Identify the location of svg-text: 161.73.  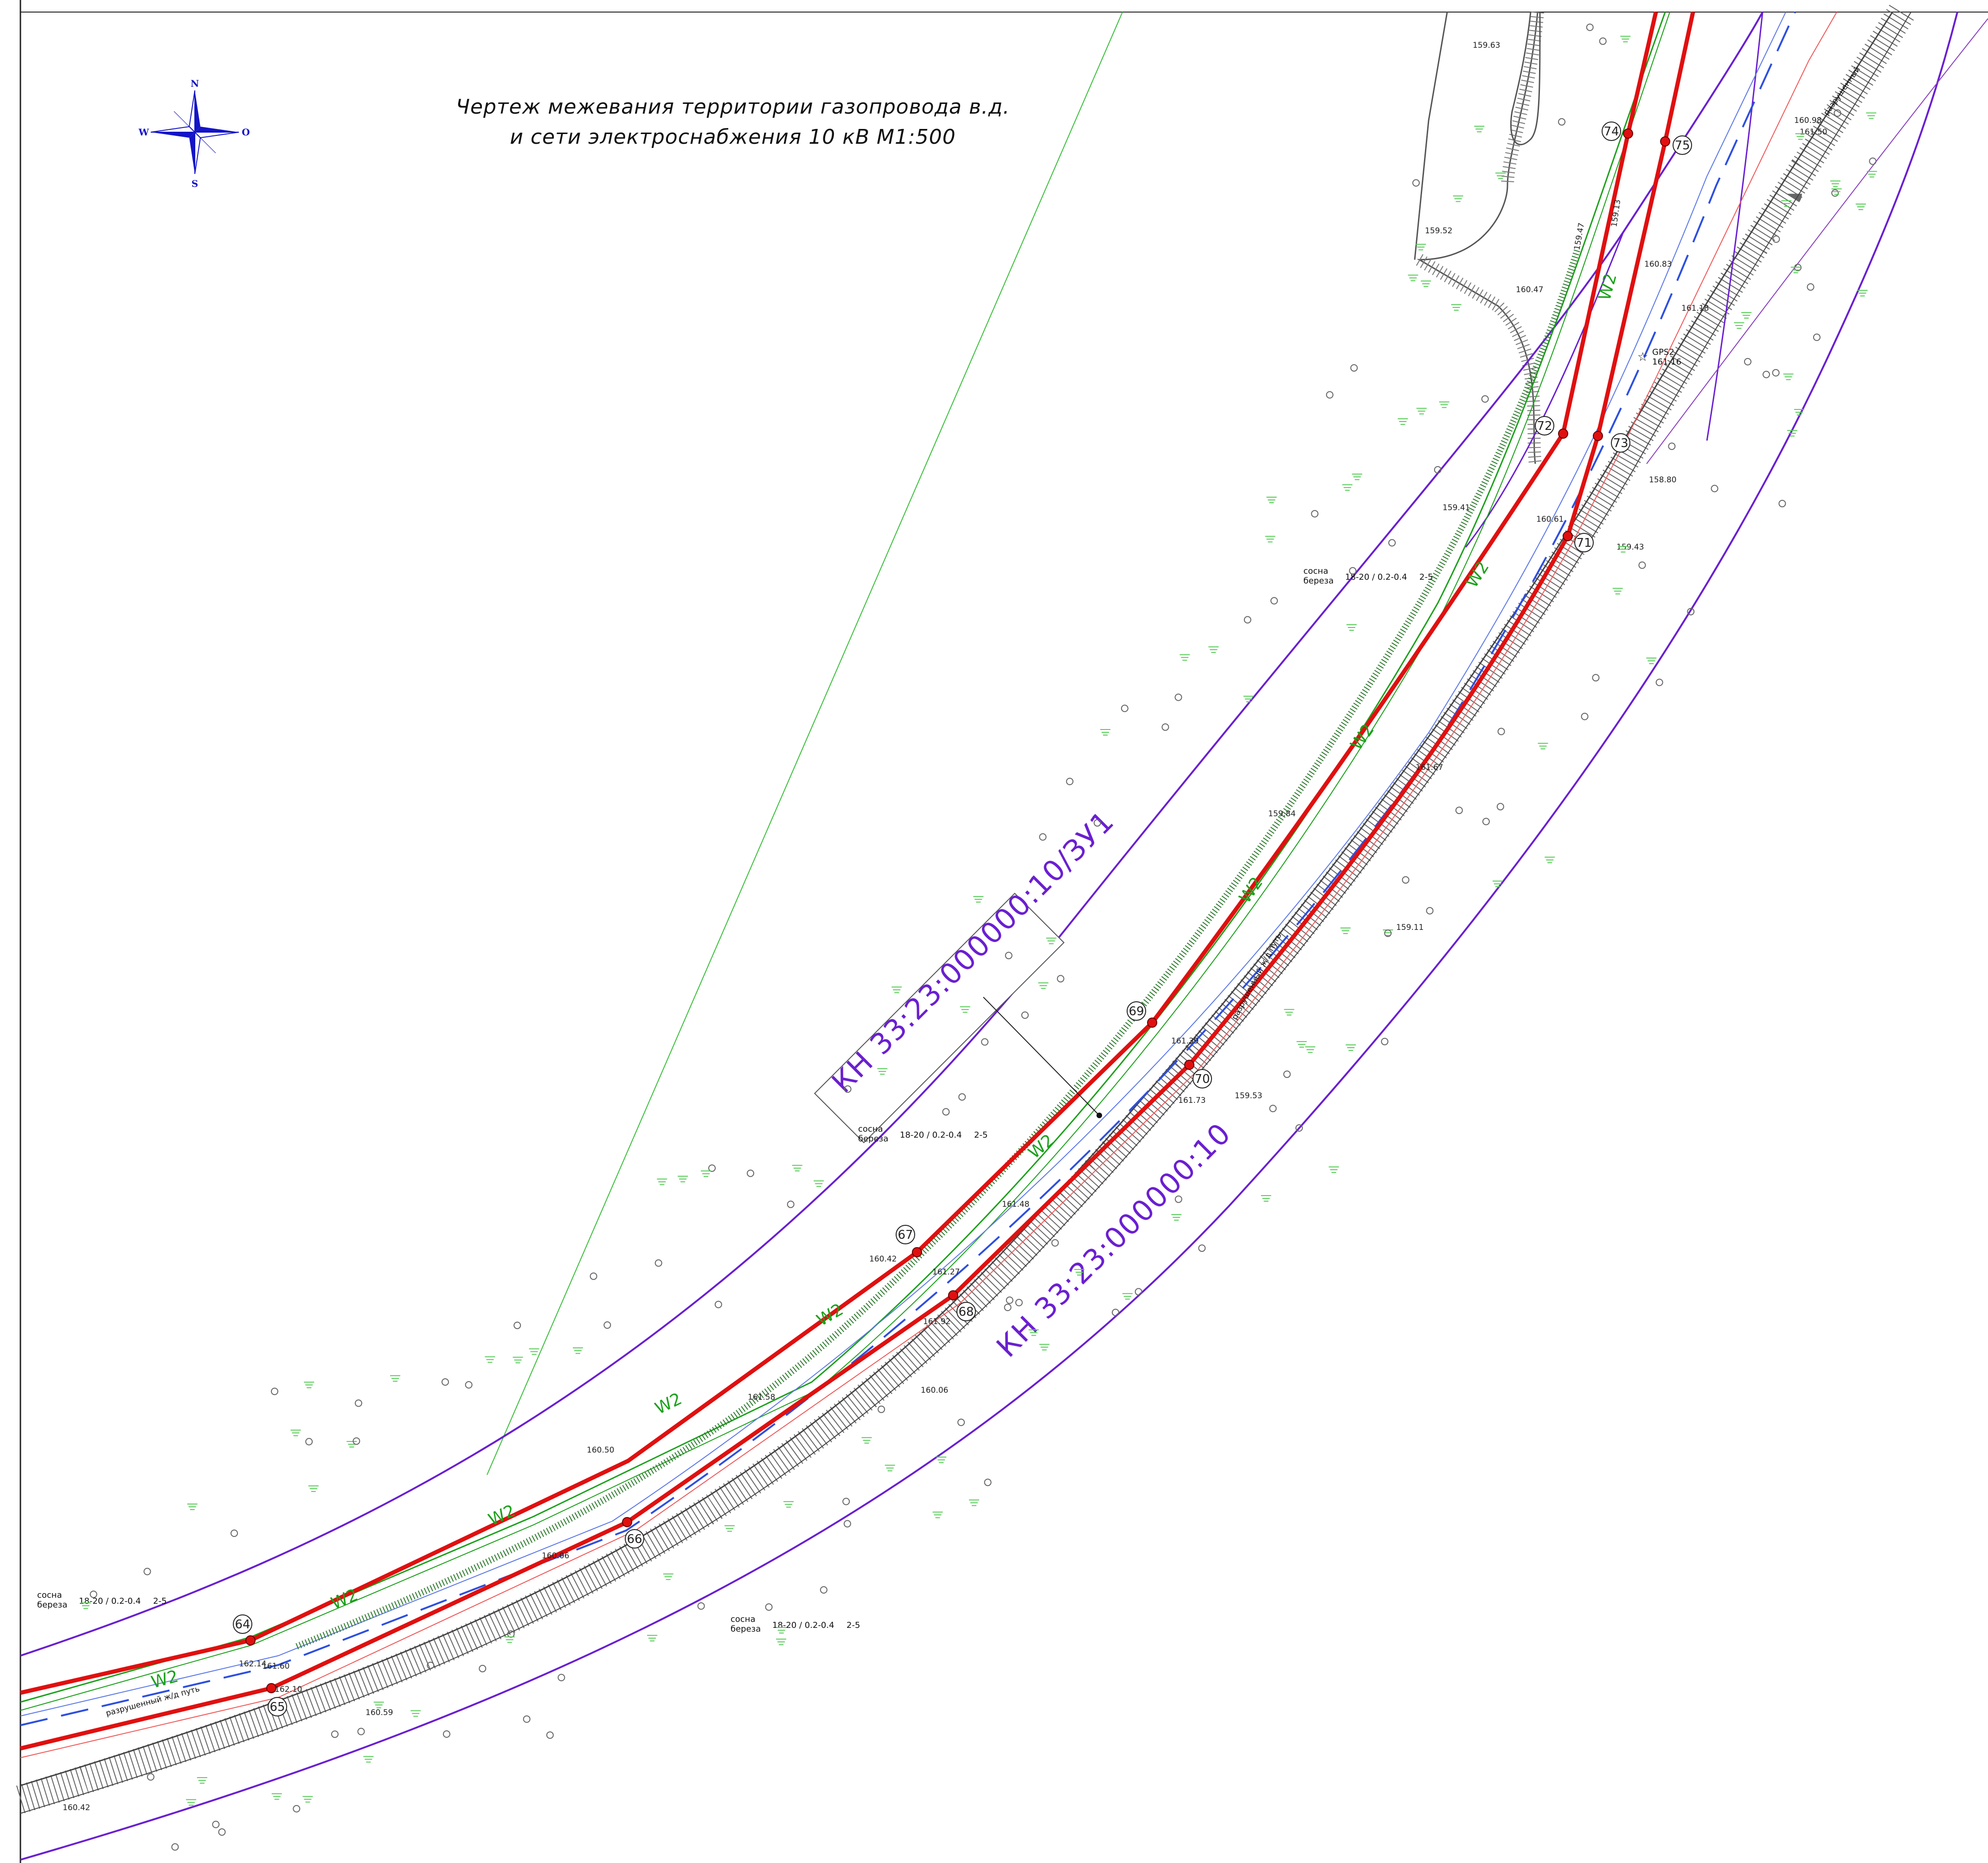
(1192, 1100).